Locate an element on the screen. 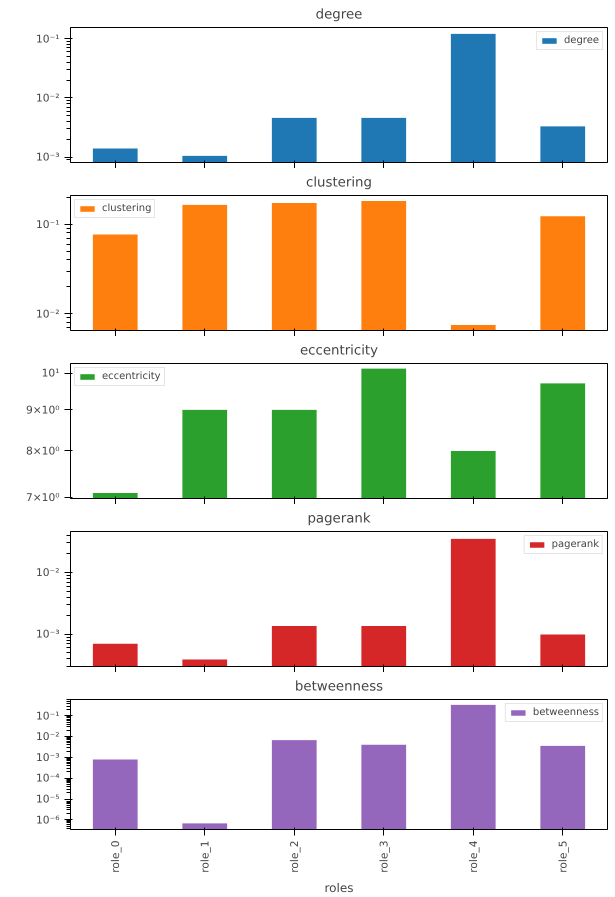 The height and width of the screenshot is (897, 615). x-tick-label: role_5 is located at coordinates (563, 856).